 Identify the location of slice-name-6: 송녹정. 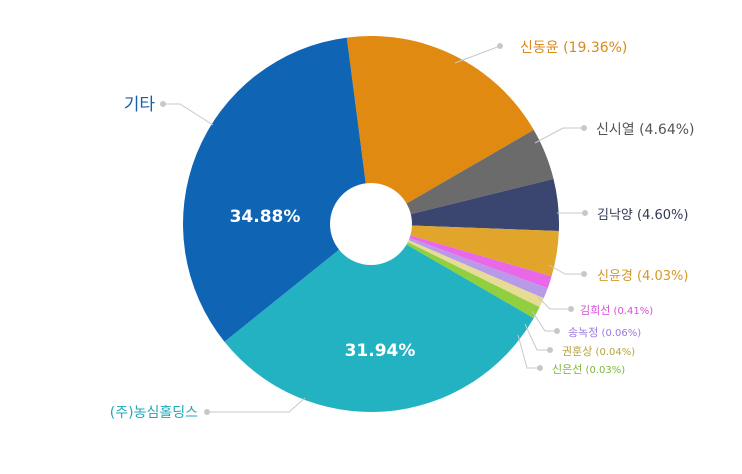
(583, 332).